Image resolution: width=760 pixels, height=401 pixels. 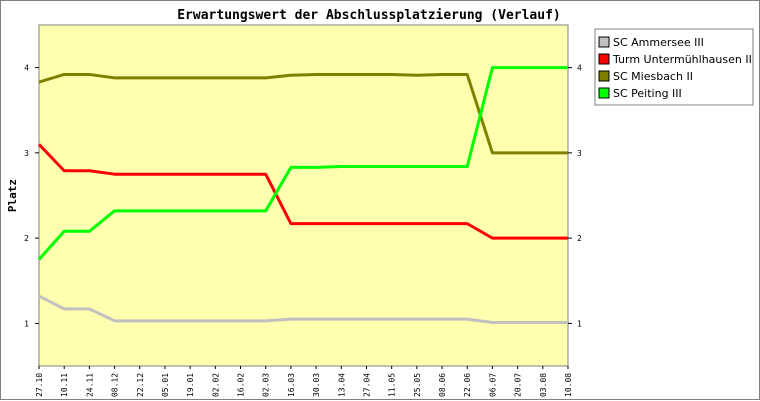 What do you see at coordinates (165, 385) in the screenshot?
I see `x-tick-label: 05.01` at bounding box center [165, 385].